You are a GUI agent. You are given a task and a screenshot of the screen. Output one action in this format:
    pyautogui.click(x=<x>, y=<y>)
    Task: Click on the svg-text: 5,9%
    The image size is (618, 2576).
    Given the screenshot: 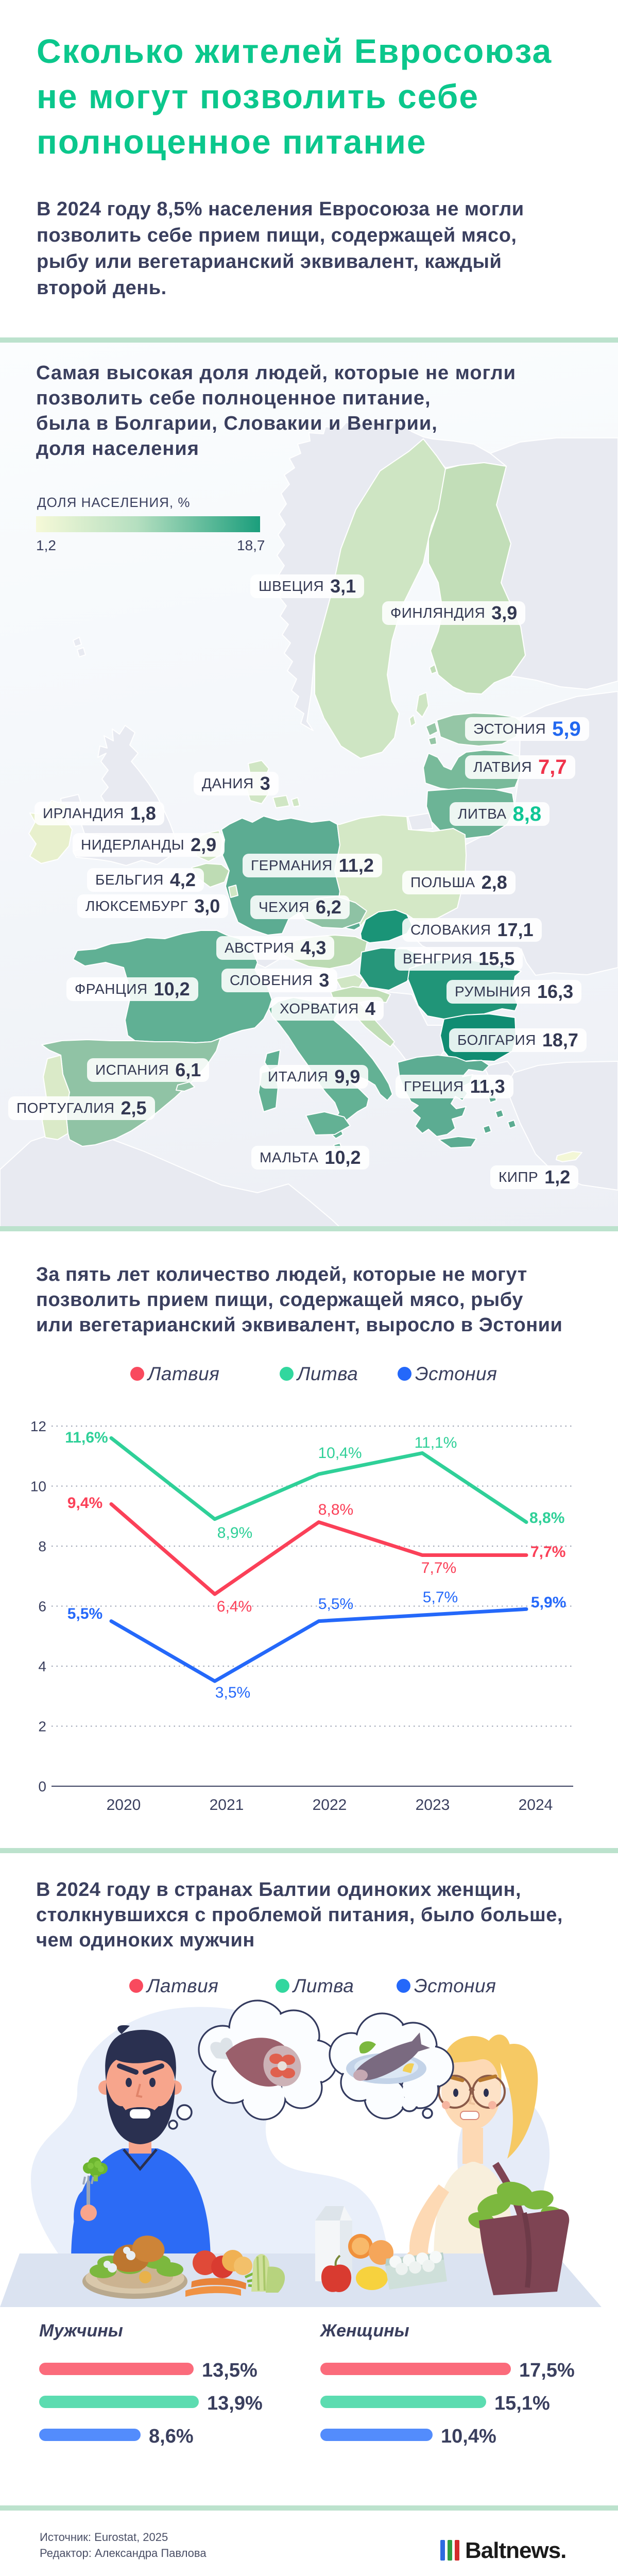 What is the action you would take?
    pyautogui.click(x=548, y=1602)
    